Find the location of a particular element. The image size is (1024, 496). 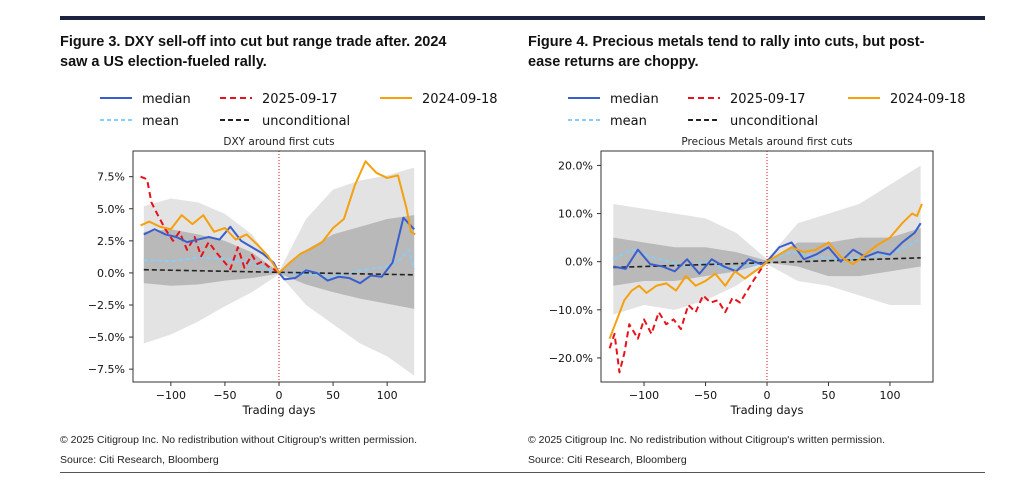

y-tick-label: −5.0% is located at coordinates (106, 337).